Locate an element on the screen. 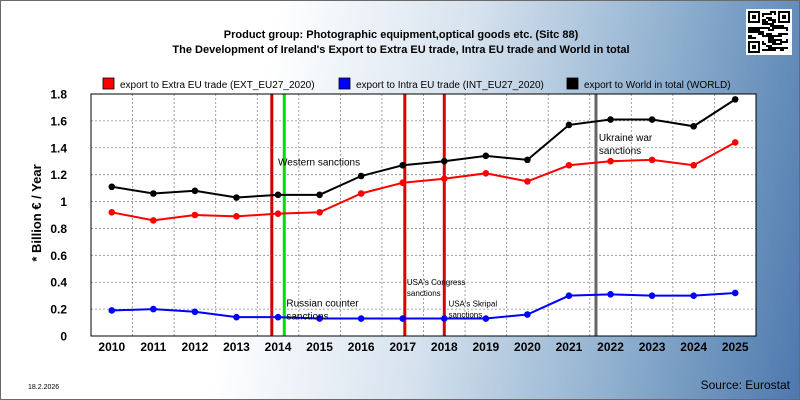 The height and width of the screenshot is (400, 800). footer-date: 18.2.2026 is located at coordinates (43, 387).